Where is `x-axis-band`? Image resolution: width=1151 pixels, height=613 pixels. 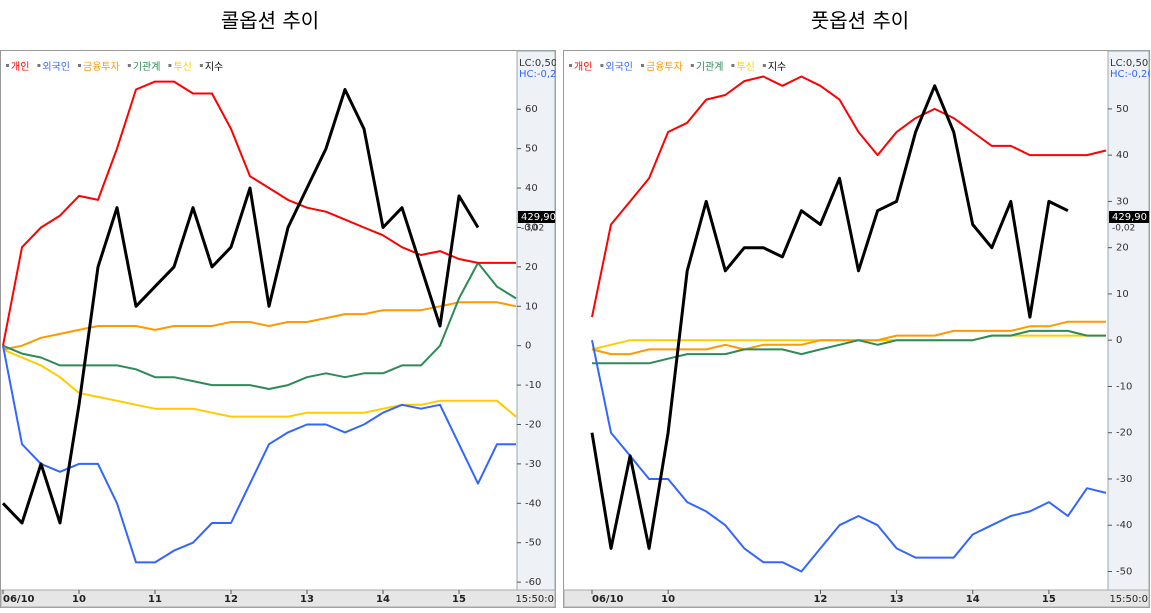
x-axis-band is located at coordinates (856, 598).